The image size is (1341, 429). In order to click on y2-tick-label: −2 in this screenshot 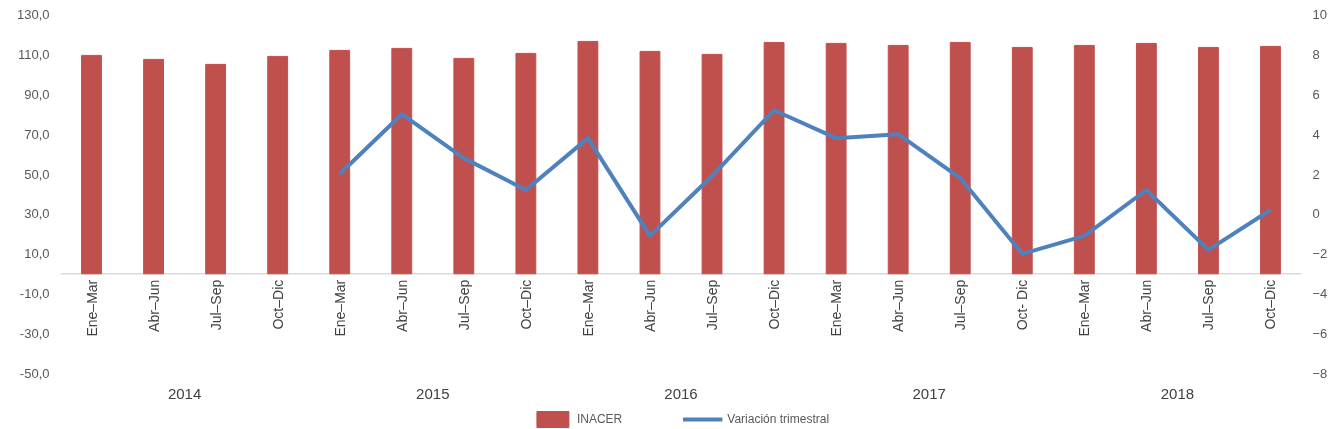, I will do `click(1320, 254)`.